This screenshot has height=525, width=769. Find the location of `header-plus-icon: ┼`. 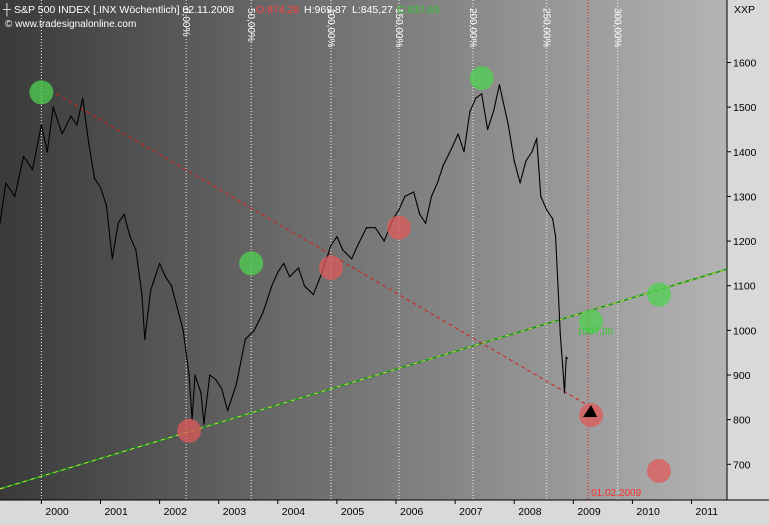

header-plus-icon: ┼ is located at coordinates (6, 9).